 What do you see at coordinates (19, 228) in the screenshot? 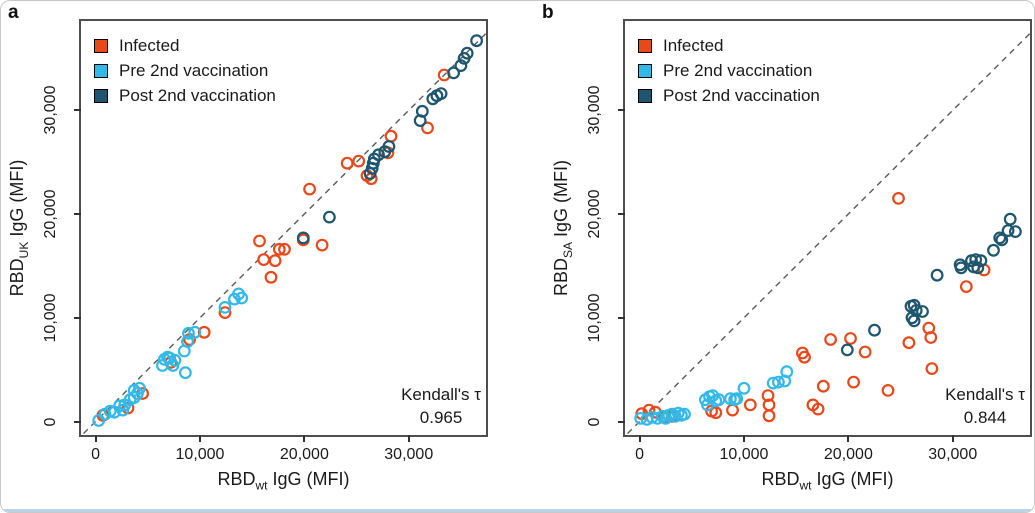
I see `y-axis-label-a: RBDUK IgG (MFI)` at bounding box center [19, 228].